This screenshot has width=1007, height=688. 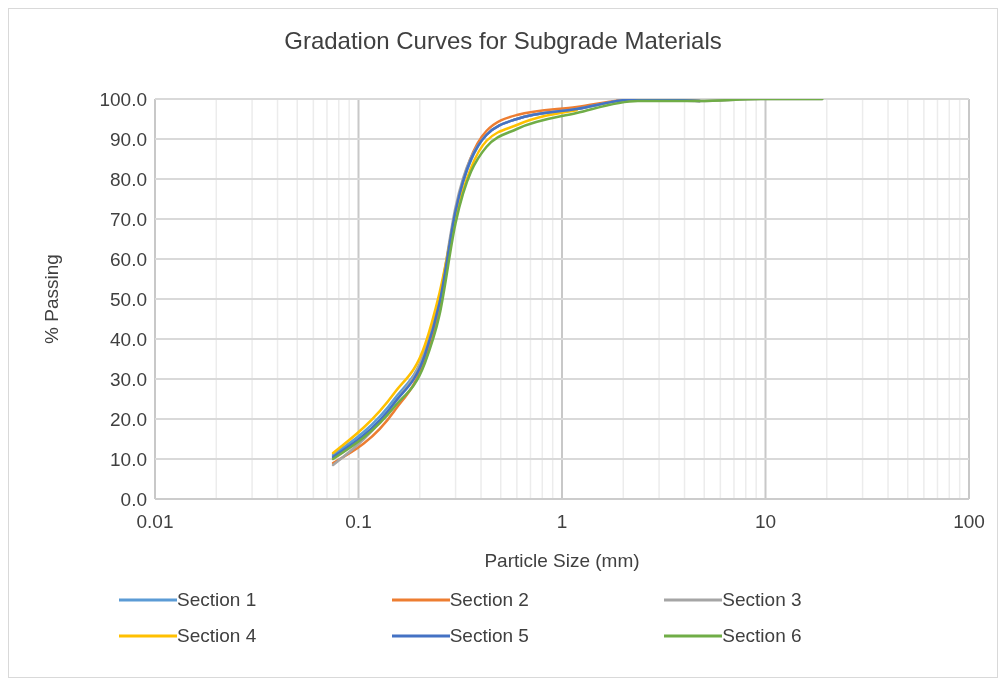 What do you see at coordinates (128, 219) in the screenshot?
I see `y-tick-label: 70.0` at bounding box center [128, 219].